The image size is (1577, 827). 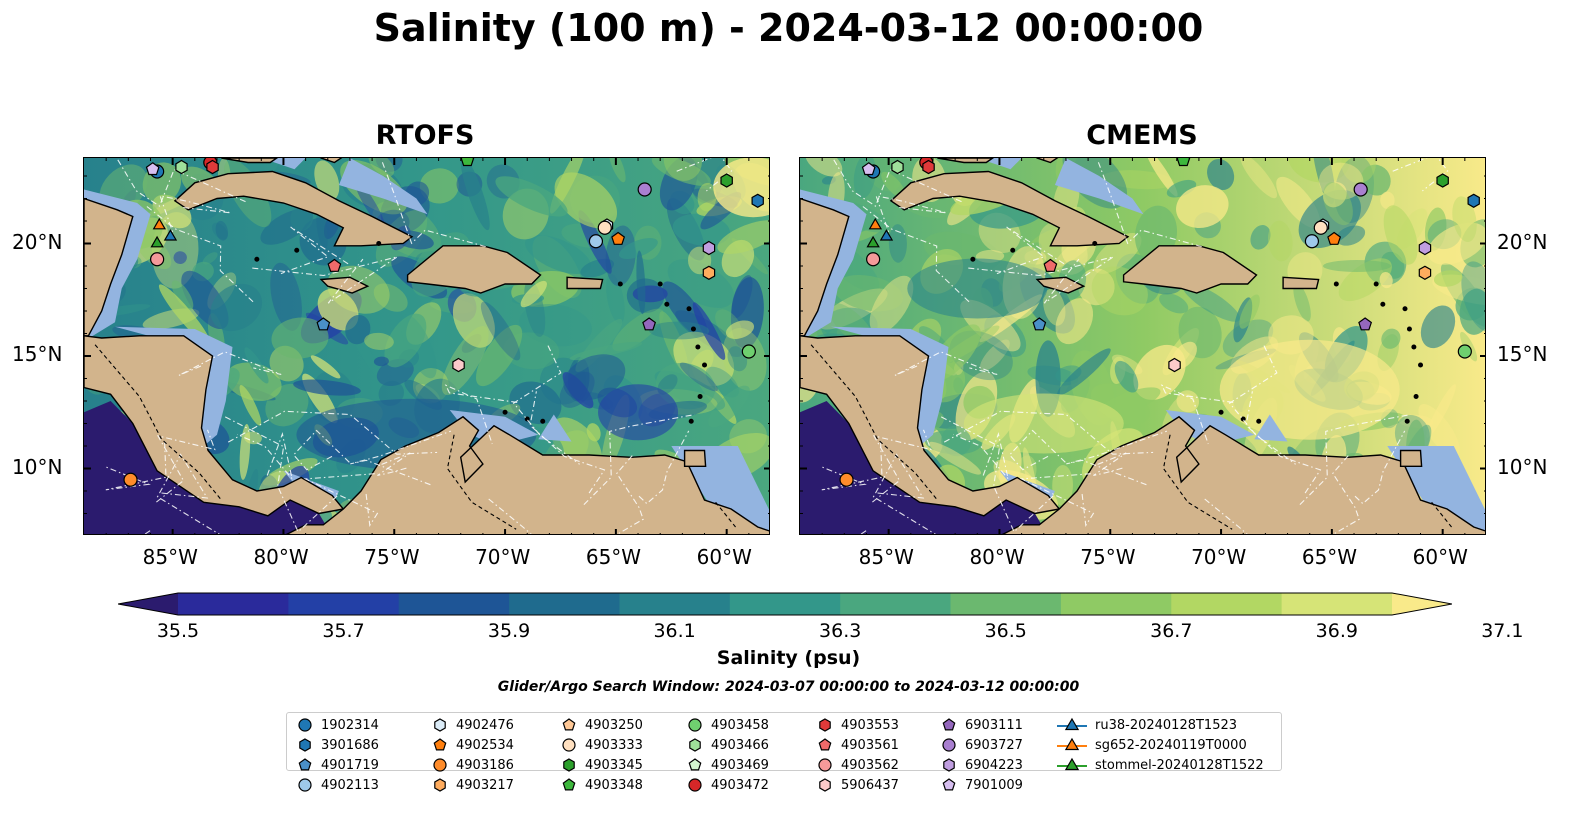 What do you see at coordinates (1336, 631) in the screenshot?
I see `colorbar-tick-label: 36.9` at bounding box center [1336, 631].